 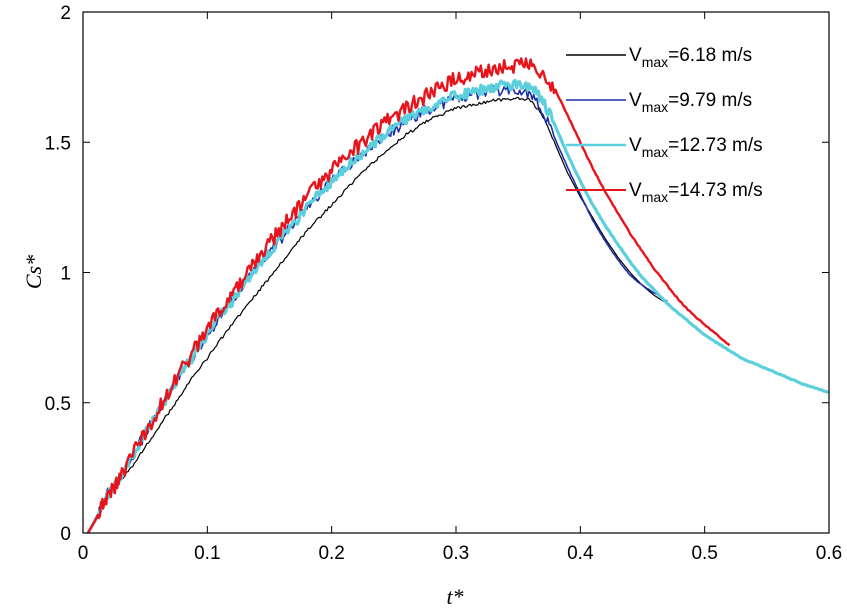 I want to click on y-tick-label: 0, so click(x=65, y=534).